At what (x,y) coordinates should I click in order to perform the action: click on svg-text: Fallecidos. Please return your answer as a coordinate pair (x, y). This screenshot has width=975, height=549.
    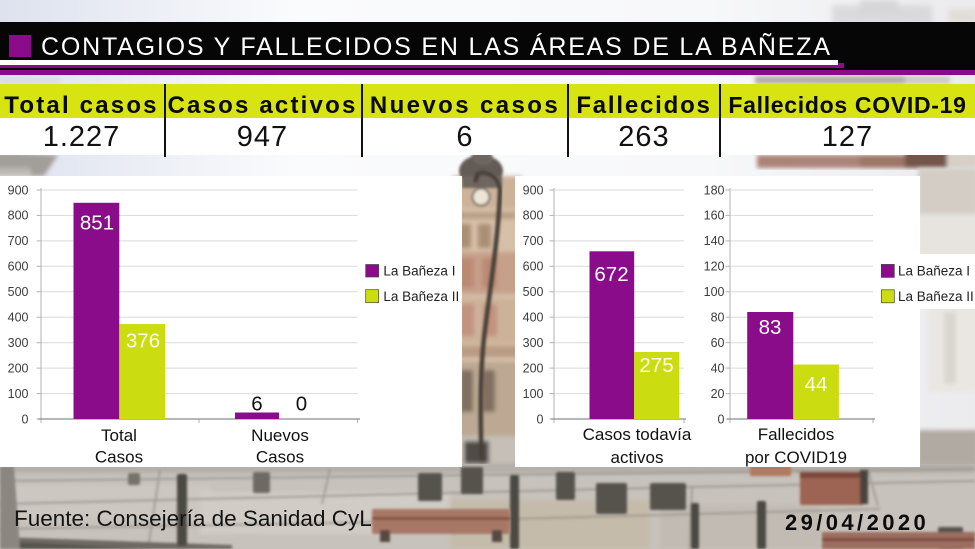
    Looking at the image, I should click on (796, 434).